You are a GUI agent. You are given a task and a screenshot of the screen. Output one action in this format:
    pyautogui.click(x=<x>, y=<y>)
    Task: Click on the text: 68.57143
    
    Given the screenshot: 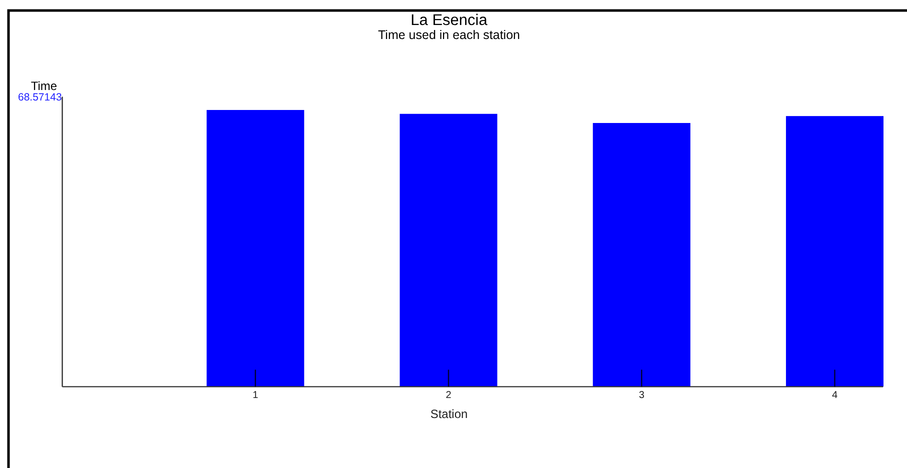 What is the action you would take?
    pyautogui.click(x=40, y=98)
    